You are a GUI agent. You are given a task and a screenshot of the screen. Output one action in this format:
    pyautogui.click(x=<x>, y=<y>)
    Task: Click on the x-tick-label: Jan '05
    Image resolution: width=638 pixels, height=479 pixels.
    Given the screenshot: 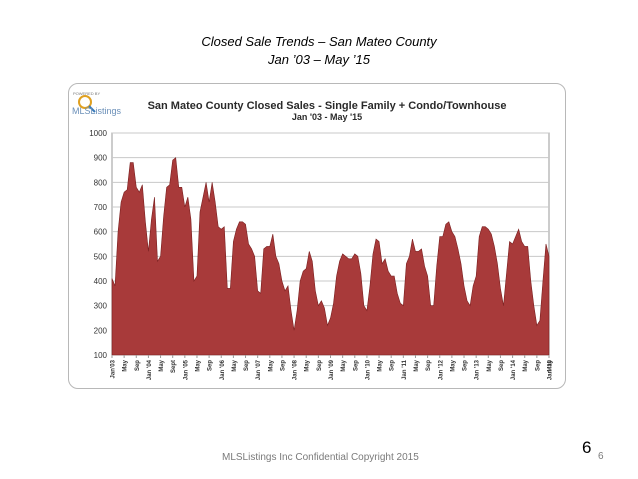 What is the action you would take?
    pyautogui.click(x=186, y=369)
    